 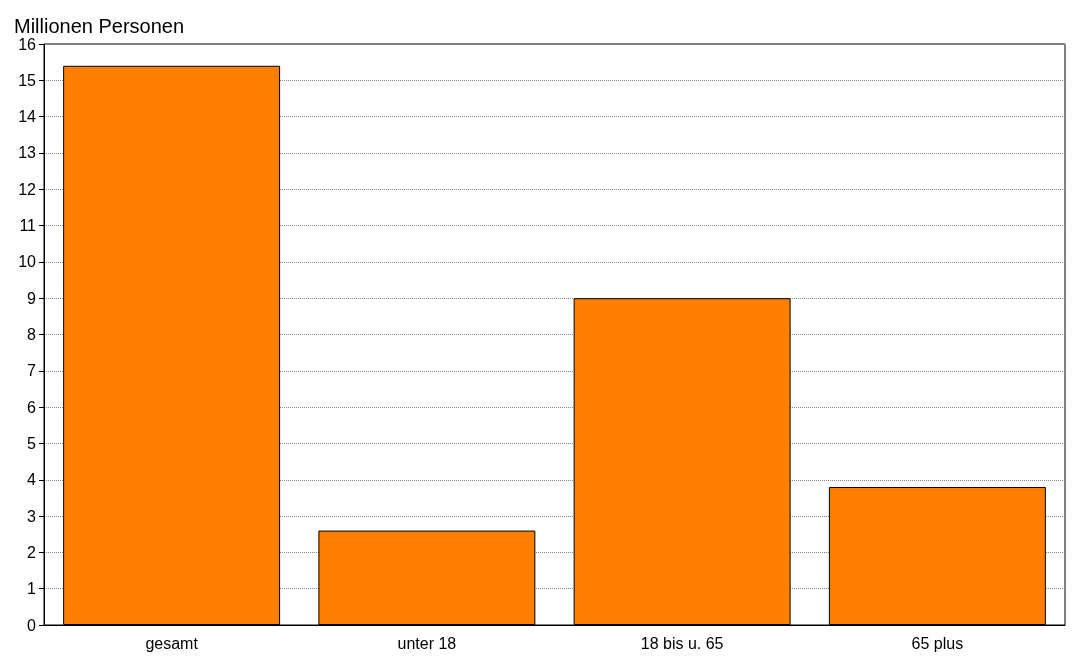 What do you see at coordinates (427, 643) in the screenshot?
I see `x-tick-label: unter 18` at bounding box center [427, 643].